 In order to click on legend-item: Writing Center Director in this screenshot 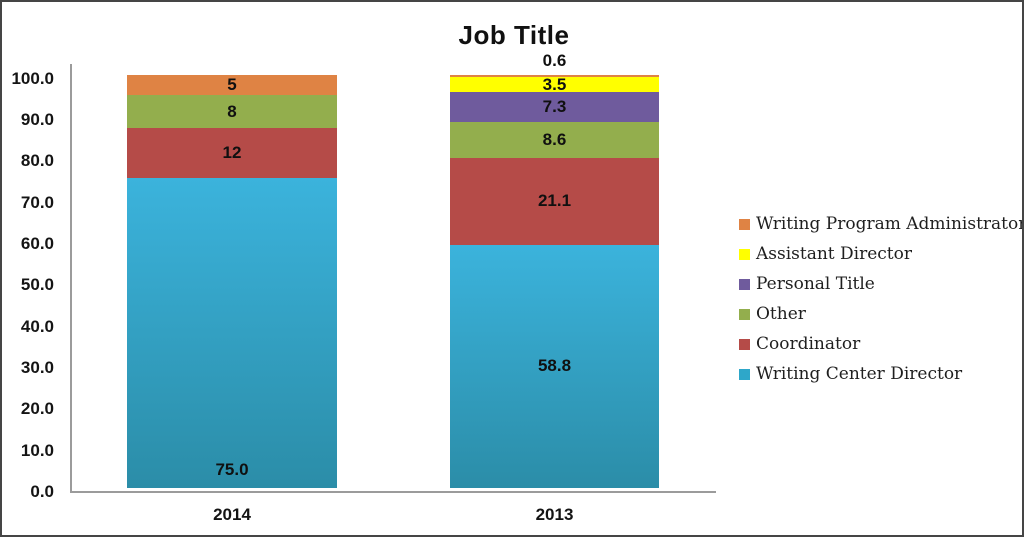, I will do `click(880, 374)`.